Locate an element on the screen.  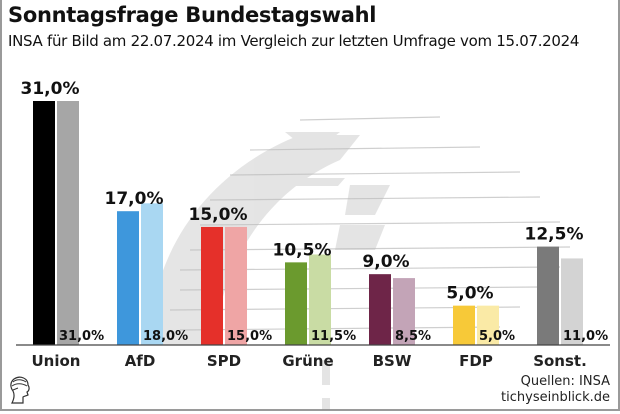
bar-previous-Union is located at coordinates (68, 223).